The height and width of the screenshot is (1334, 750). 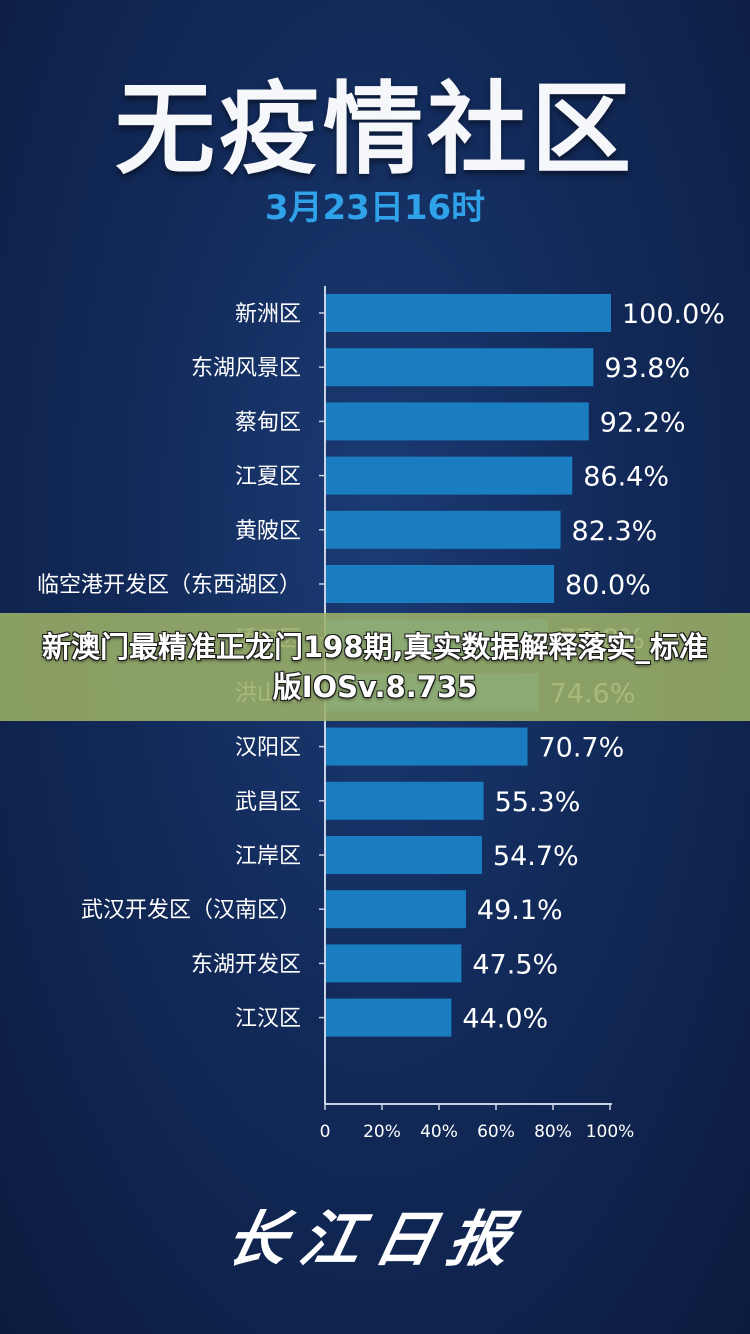 What do you see at coordinates (268, 531) in the screenshot?
I see `category-label-4: 黄陂区` at bounding box center [268, 531].